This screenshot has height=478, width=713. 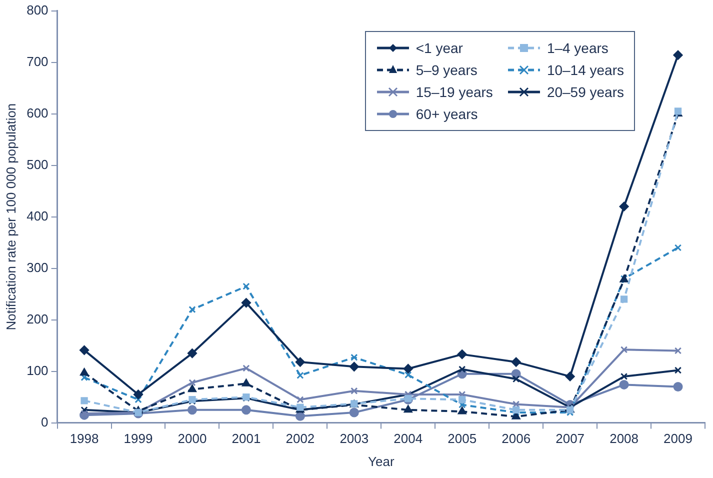 What do you see at coordinates (37, 216) in the screenshot?
I see `y-tick-label: 400` at bounding box center [37, 216].